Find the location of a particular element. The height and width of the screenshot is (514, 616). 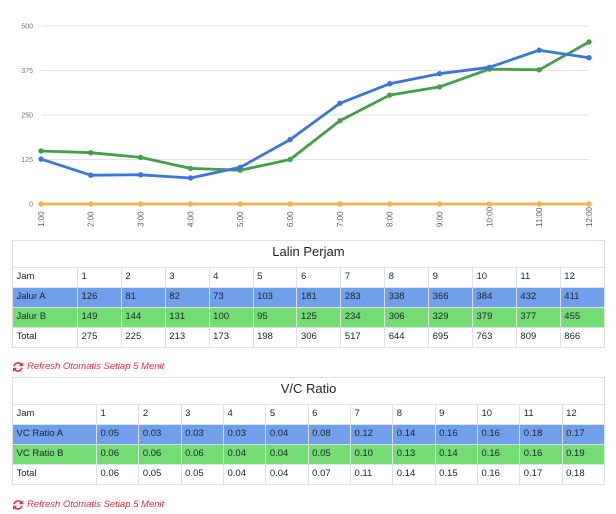

svg-text: 4:00 is located at coordinates (190, 219).